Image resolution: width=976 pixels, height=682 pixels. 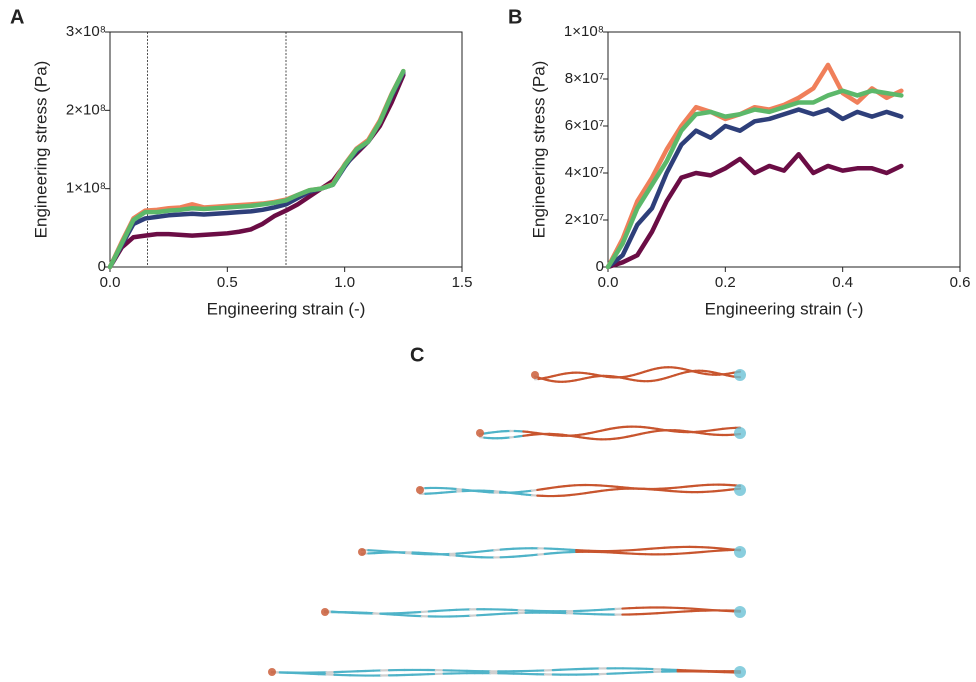 I want to click on y-tick-label: 2×10⁷, so click(x=584, y=219).